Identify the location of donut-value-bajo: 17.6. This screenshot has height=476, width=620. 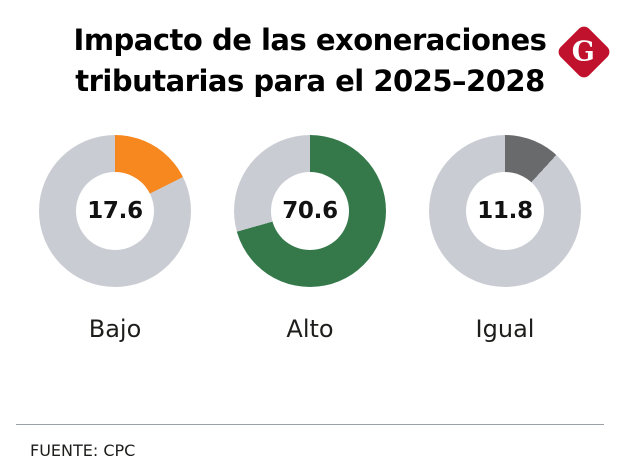
(115, 211).